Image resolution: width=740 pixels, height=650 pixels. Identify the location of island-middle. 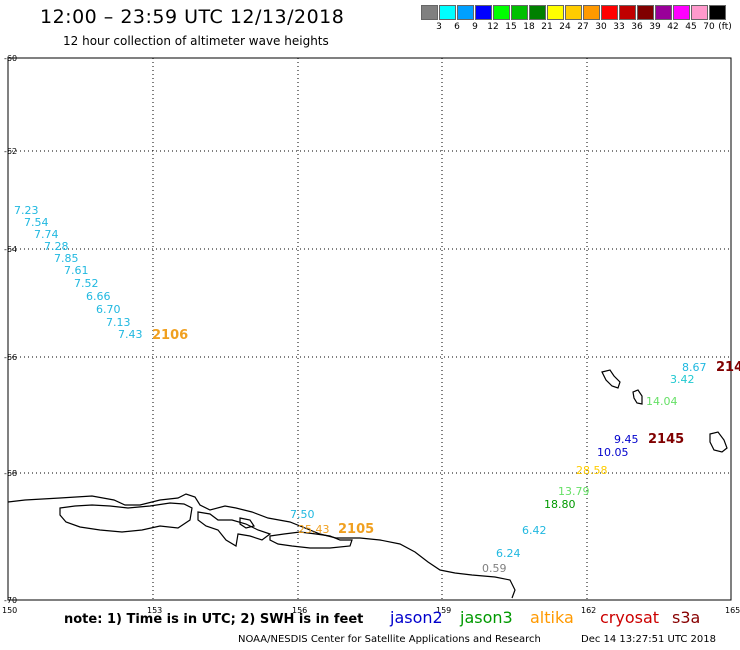
(637, 397).